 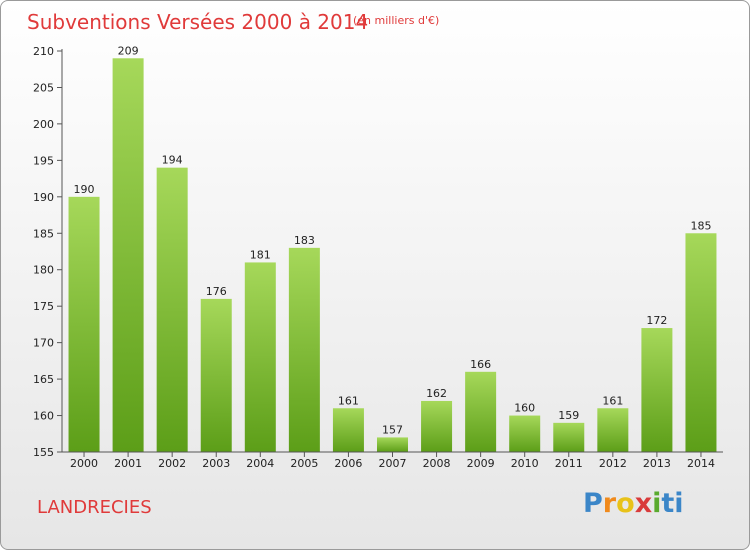 I want to click on bar-value-label: 181, so click(x=260, y=254).